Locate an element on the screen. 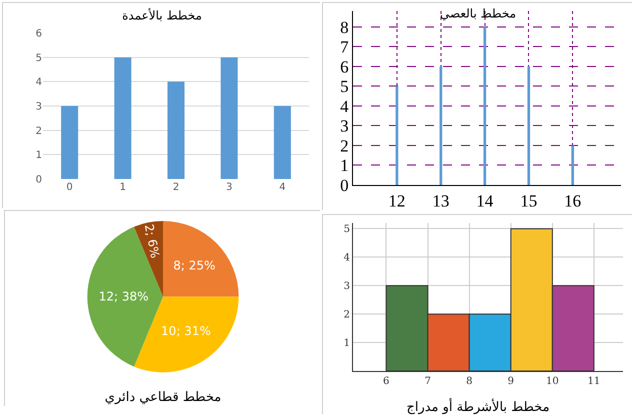 Image resolution: width=634 pixels, height=416 pixels. y-tick-label: 8 is located at coordinates (344, 27).